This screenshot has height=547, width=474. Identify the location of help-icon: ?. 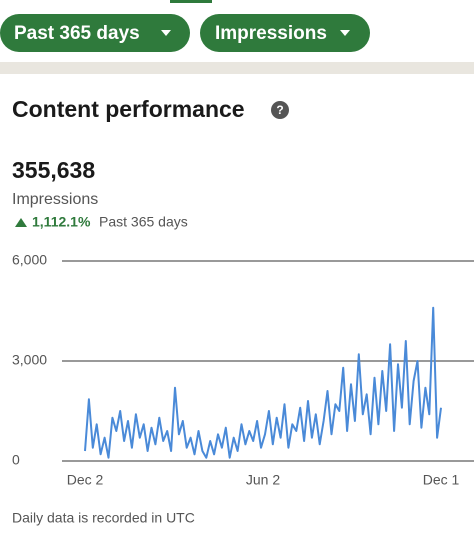
(280, 110).